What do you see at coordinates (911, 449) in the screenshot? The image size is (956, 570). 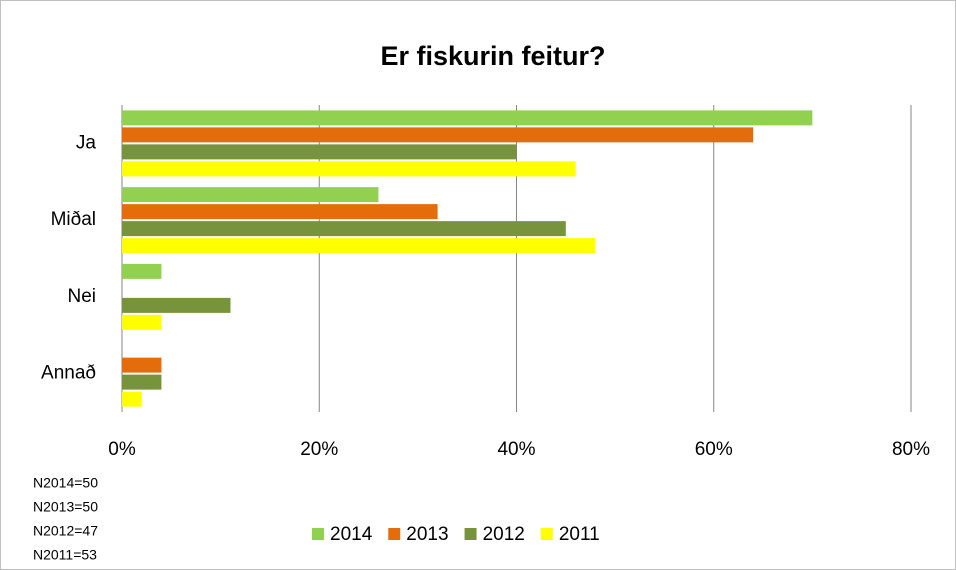 I see `x-tick-label: 80%` at bounding box center [911, 449].